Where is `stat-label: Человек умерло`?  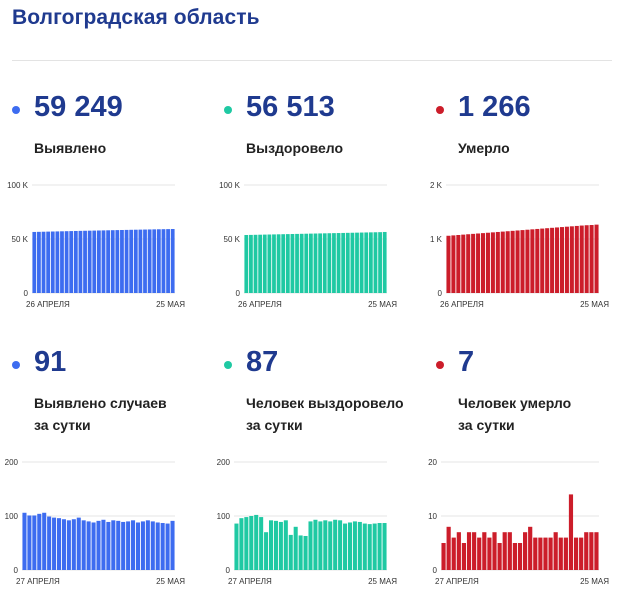
stat-label: Человек умерло is located at coordinates (515, 403).